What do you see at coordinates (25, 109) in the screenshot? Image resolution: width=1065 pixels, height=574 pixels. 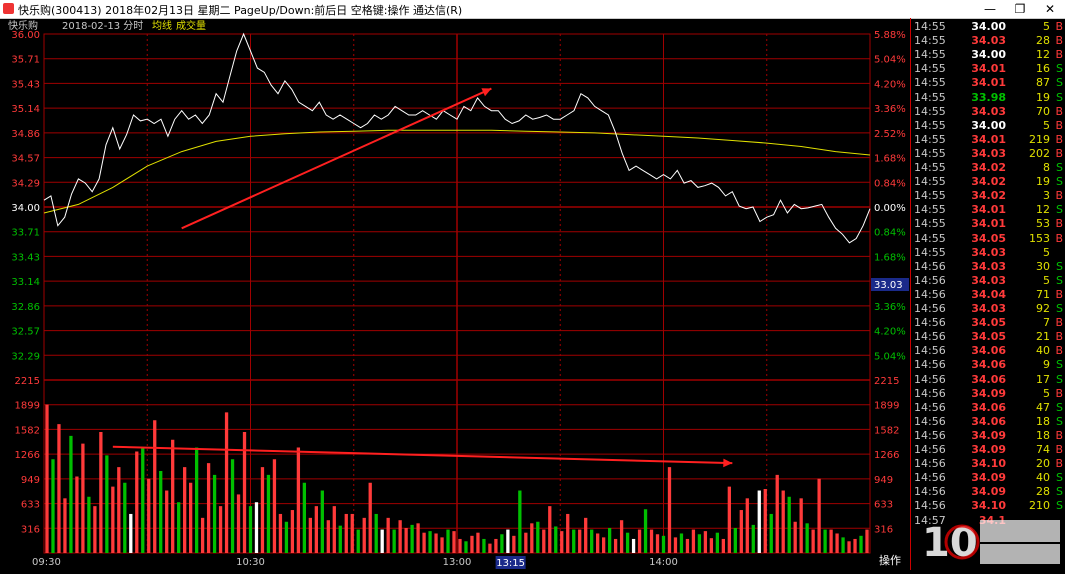 I see `price-tick-label: 35.14` at bounding box center [25, 109].